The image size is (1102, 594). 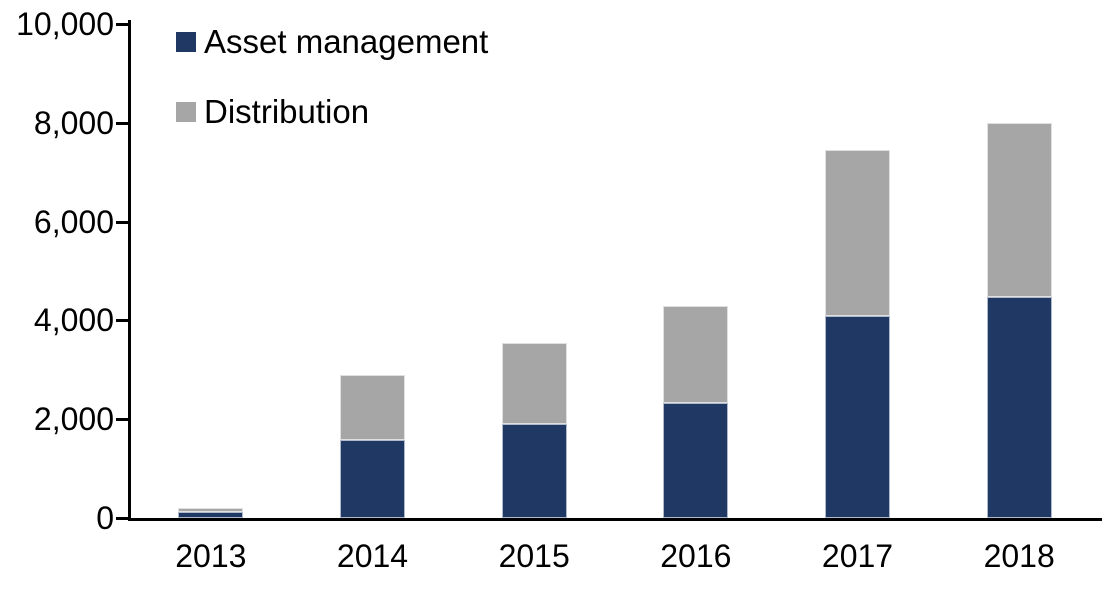 What do you see at coordinates (696, 556) in the screenshot?
I see `x-axis-tick-label: 2016` at bounding box center [696, 556].